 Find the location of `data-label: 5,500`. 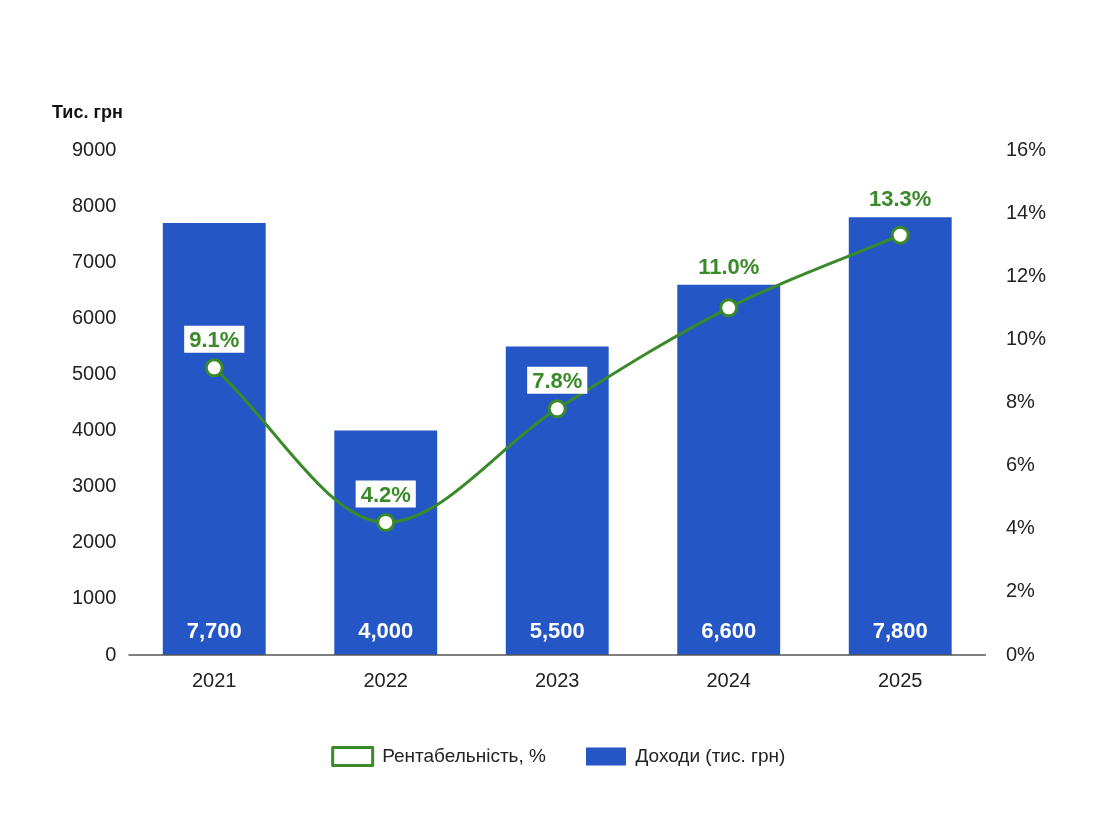

data-label: 5,500 is located at coordinates (557, 631).